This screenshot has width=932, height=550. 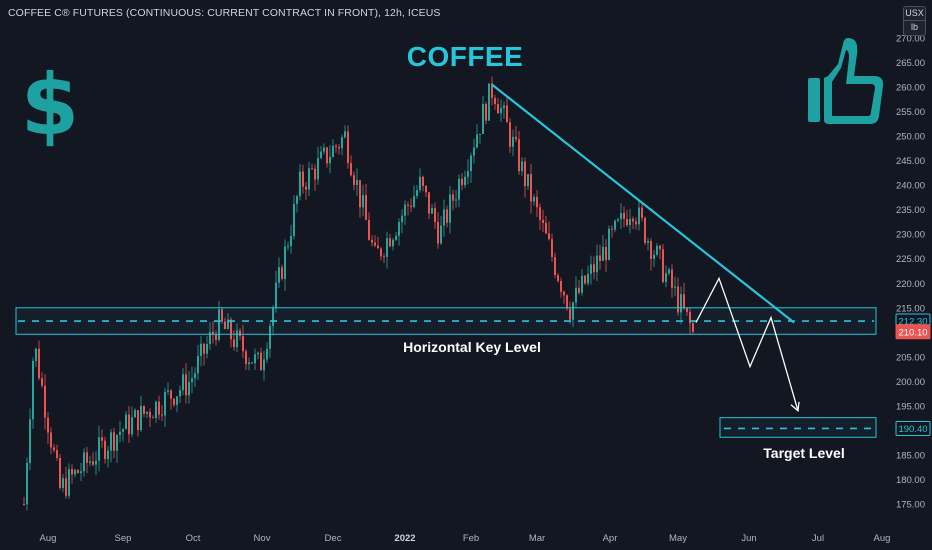 What do you see at coordinates (910, 259) in the screenshot?
I see `y-axis-tick-label: 225.00` at bounding box center [910, 259].